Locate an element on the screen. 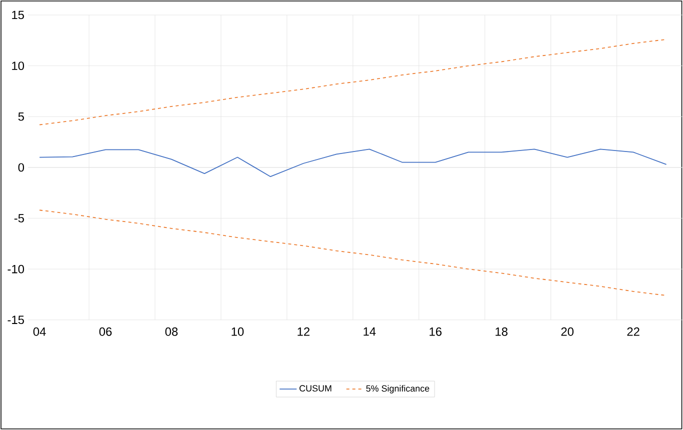 The height and width of the screenshot is (430, 683). line-series is located at coordinates (353, 163).